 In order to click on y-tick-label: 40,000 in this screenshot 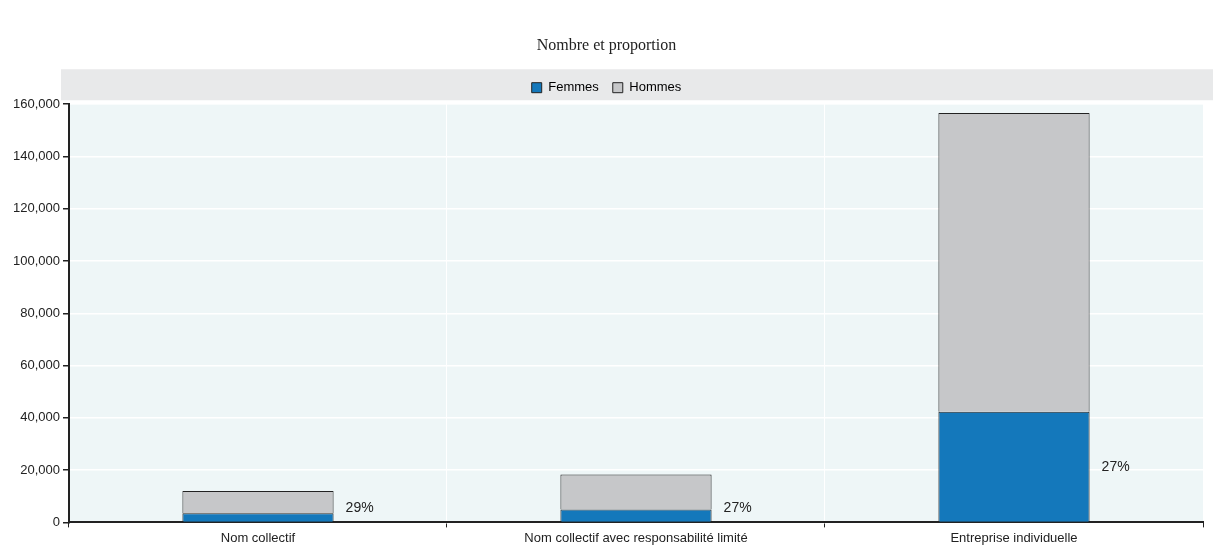, I will do `click(40, 417)`.